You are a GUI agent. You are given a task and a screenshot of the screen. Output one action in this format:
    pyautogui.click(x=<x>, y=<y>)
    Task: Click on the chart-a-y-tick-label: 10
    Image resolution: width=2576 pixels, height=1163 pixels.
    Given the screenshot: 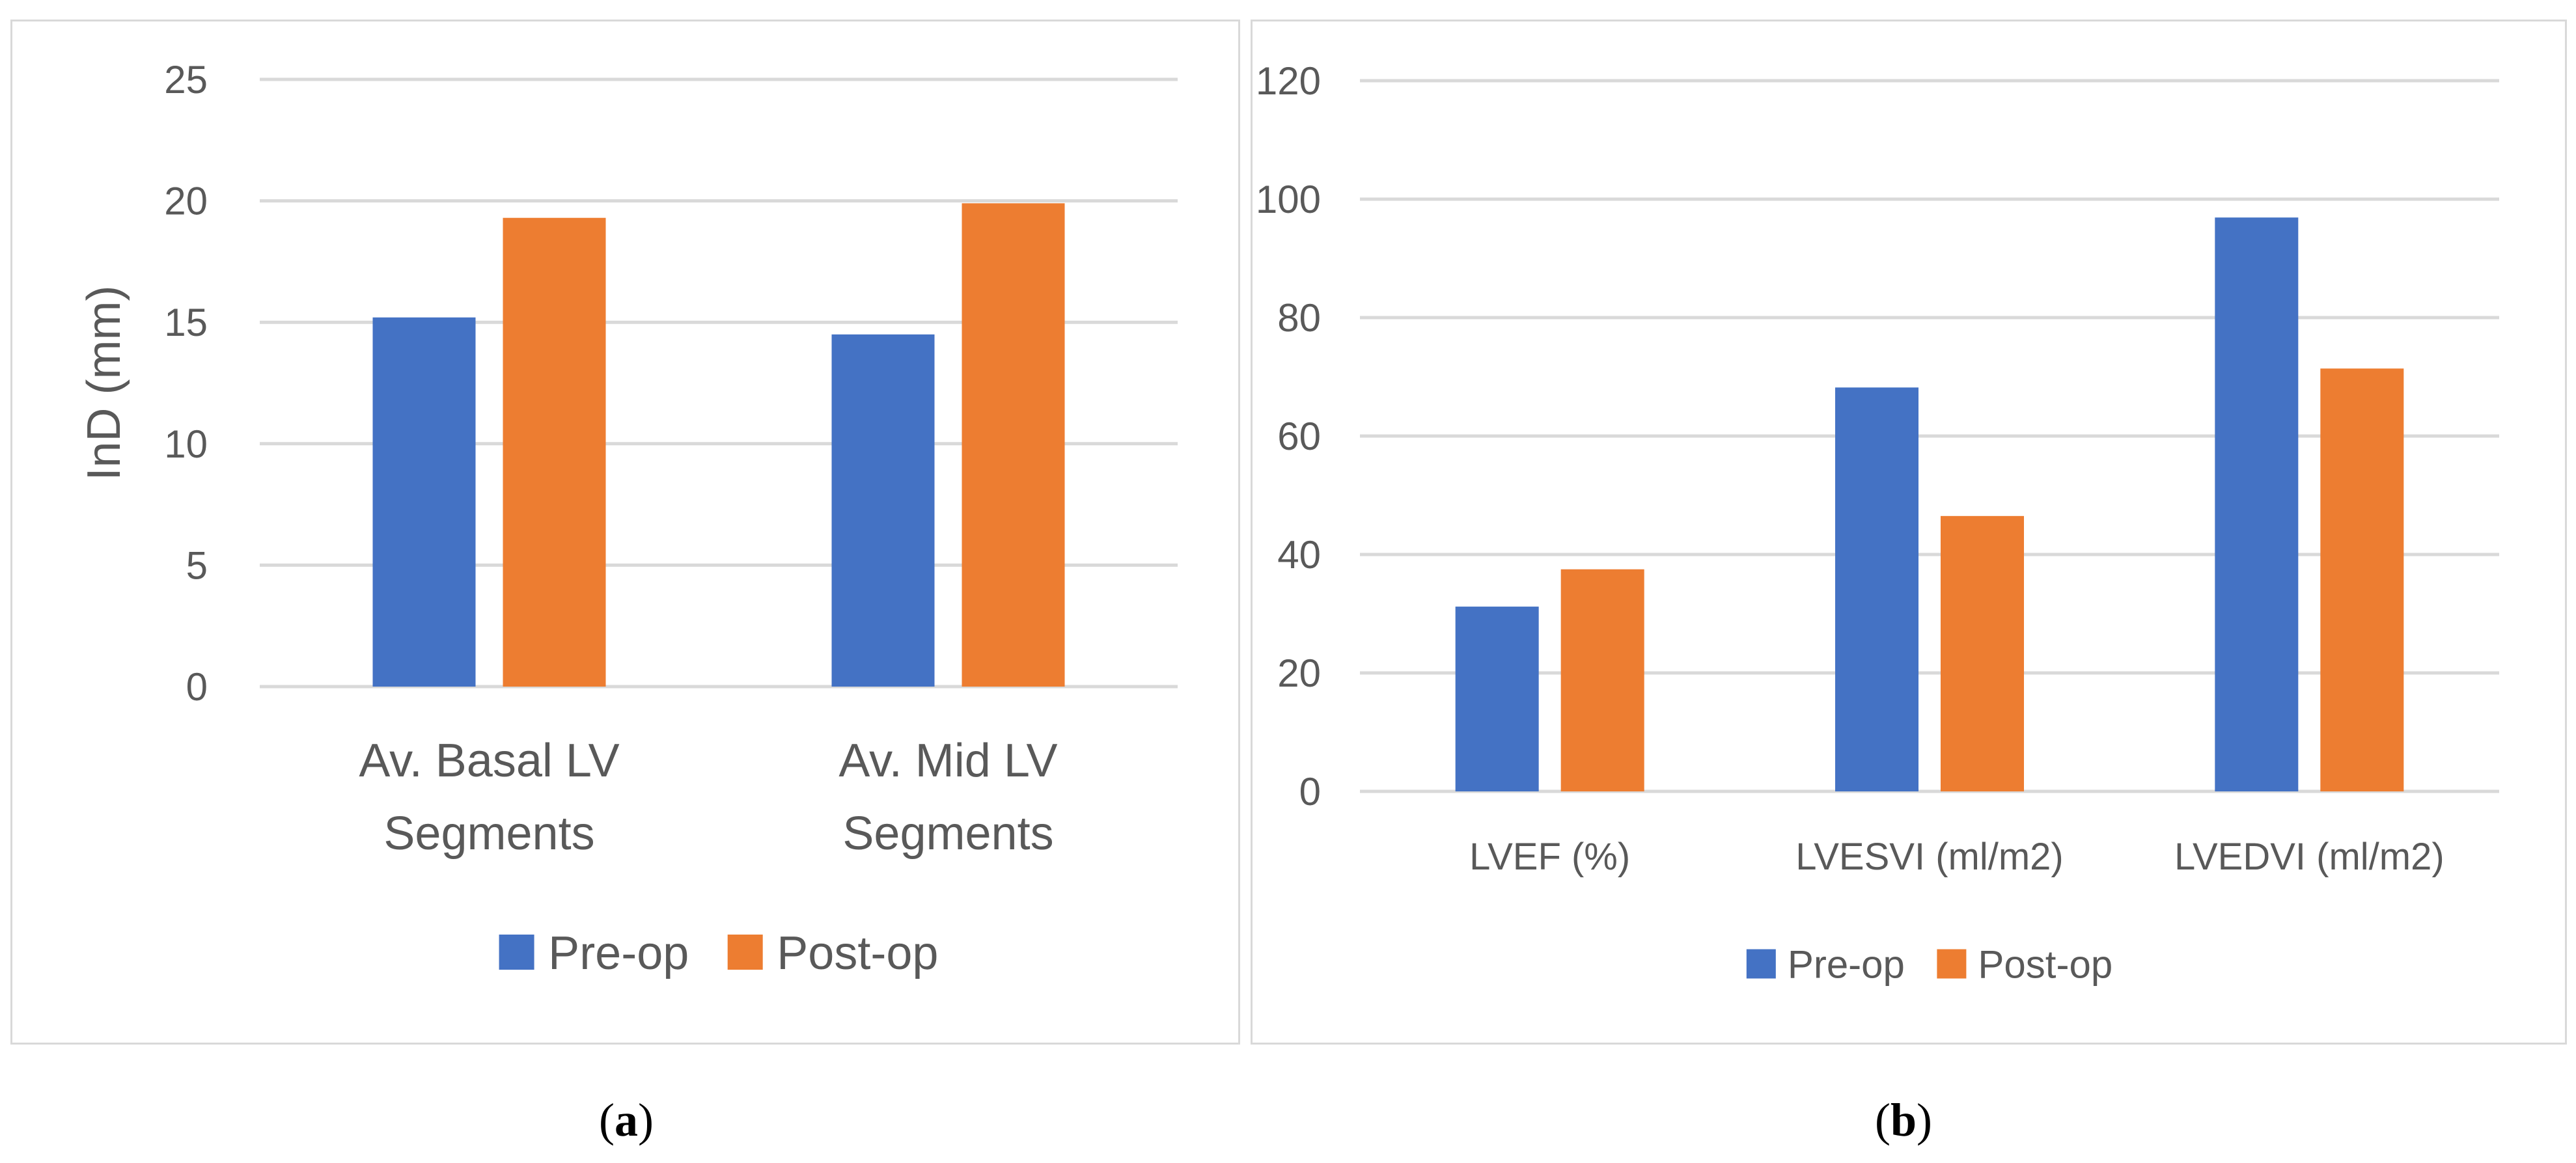 What is the action you would take?
    pyautogui.click(x=186, y=444)
    